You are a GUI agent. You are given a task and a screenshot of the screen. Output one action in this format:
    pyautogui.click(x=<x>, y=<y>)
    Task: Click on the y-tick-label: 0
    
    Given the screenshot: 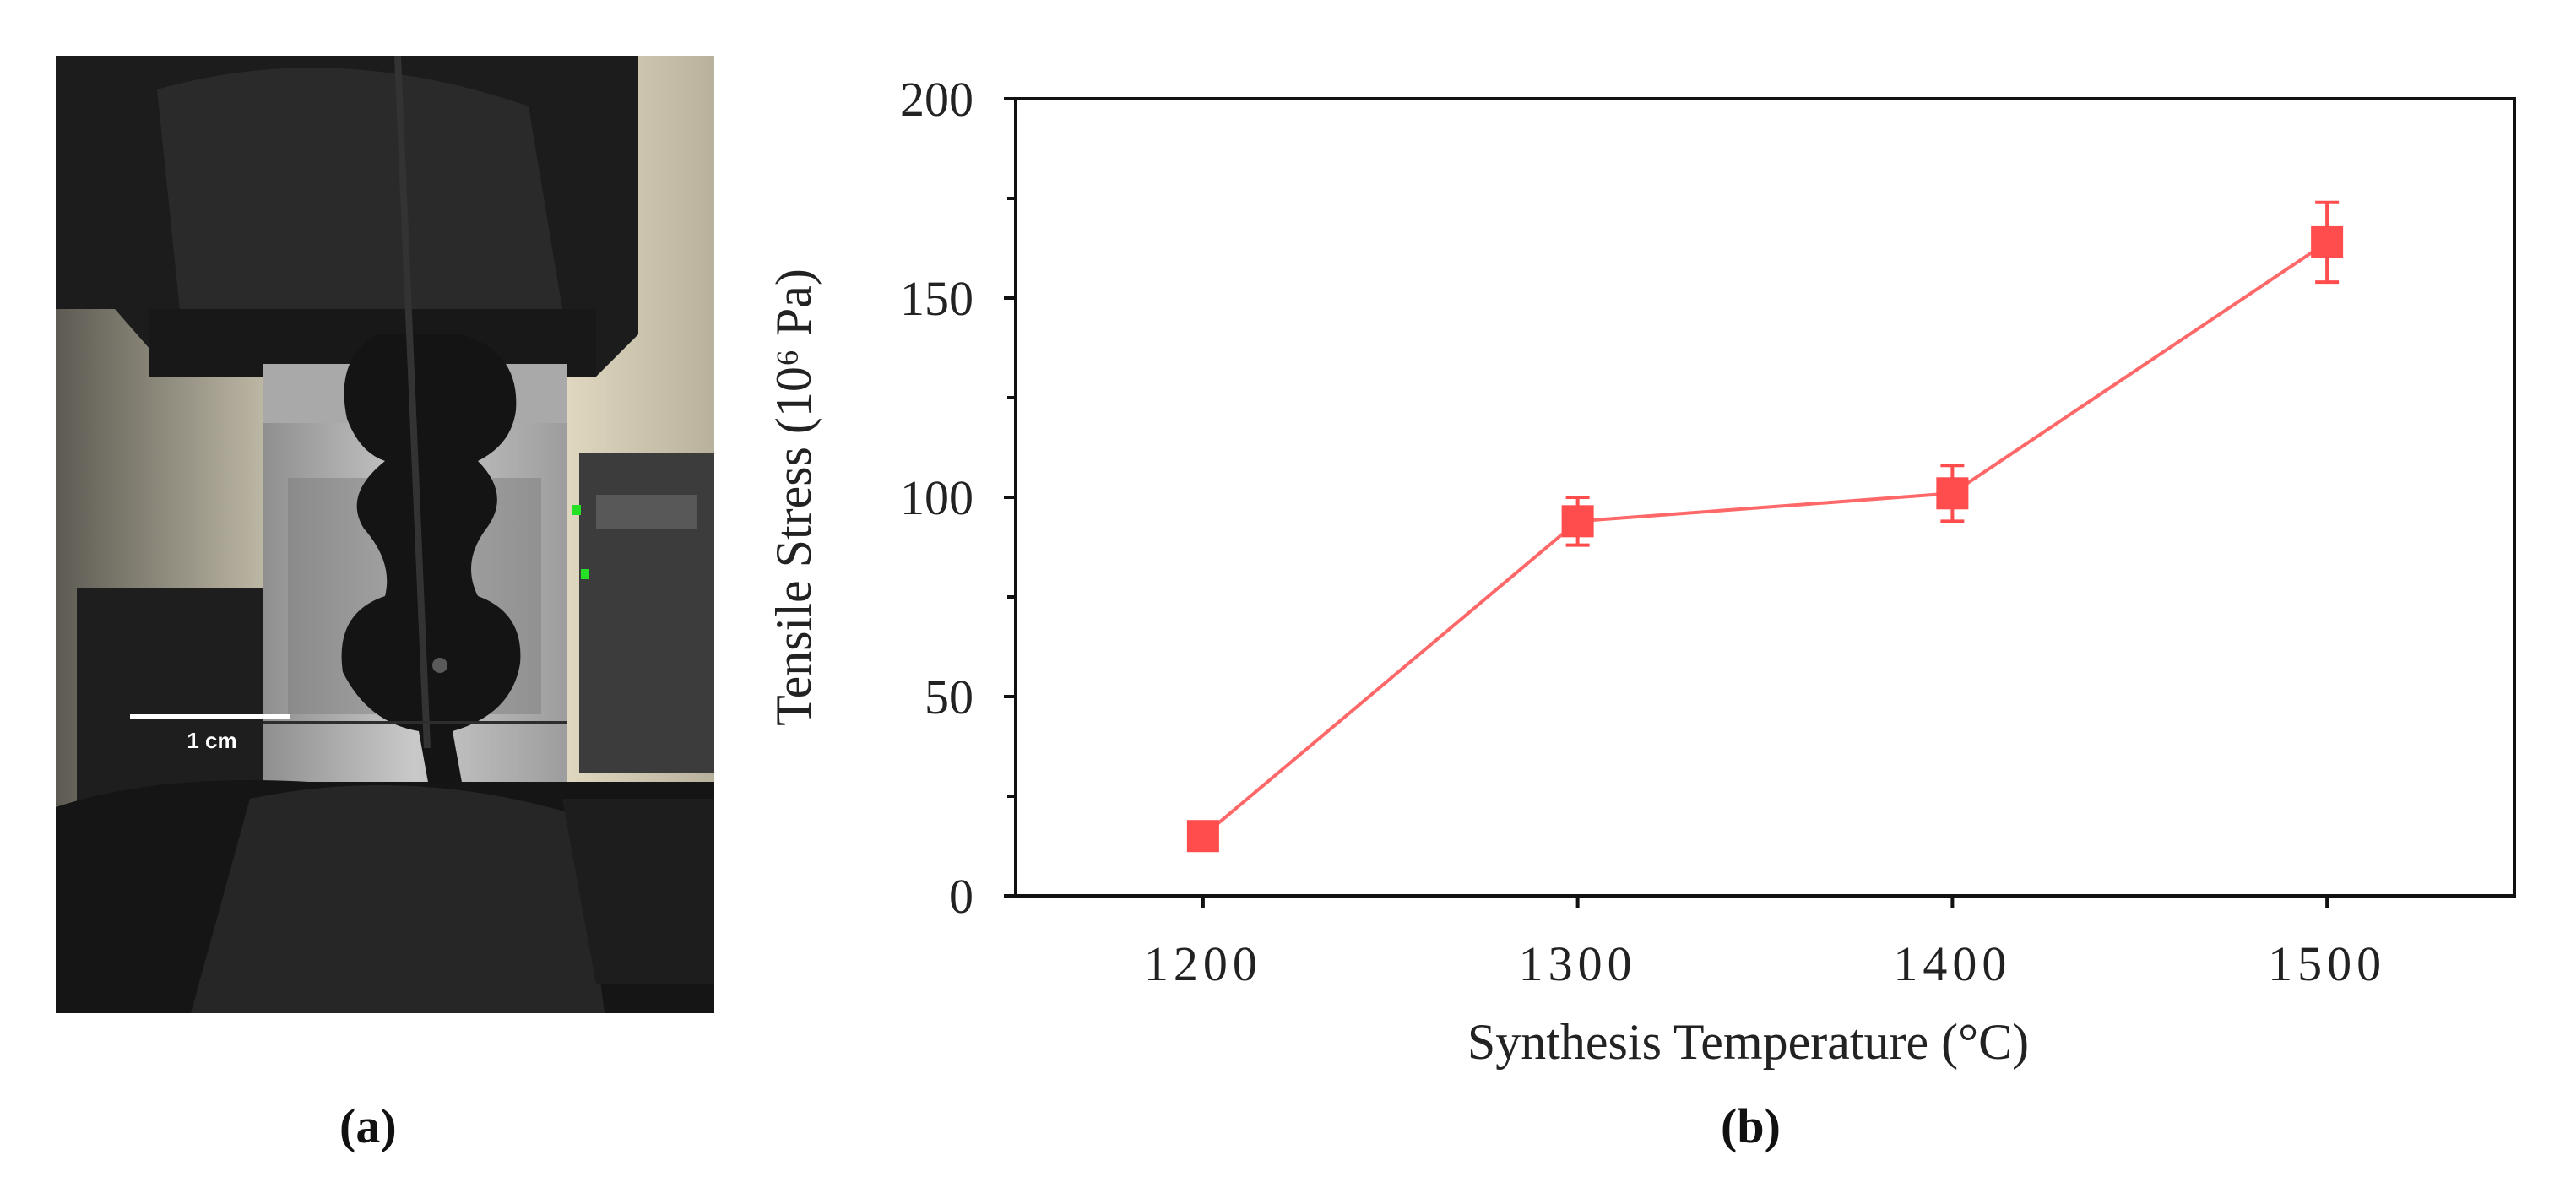 What is the action you would take?
    pyautogui.click(x=961, y=897)
    